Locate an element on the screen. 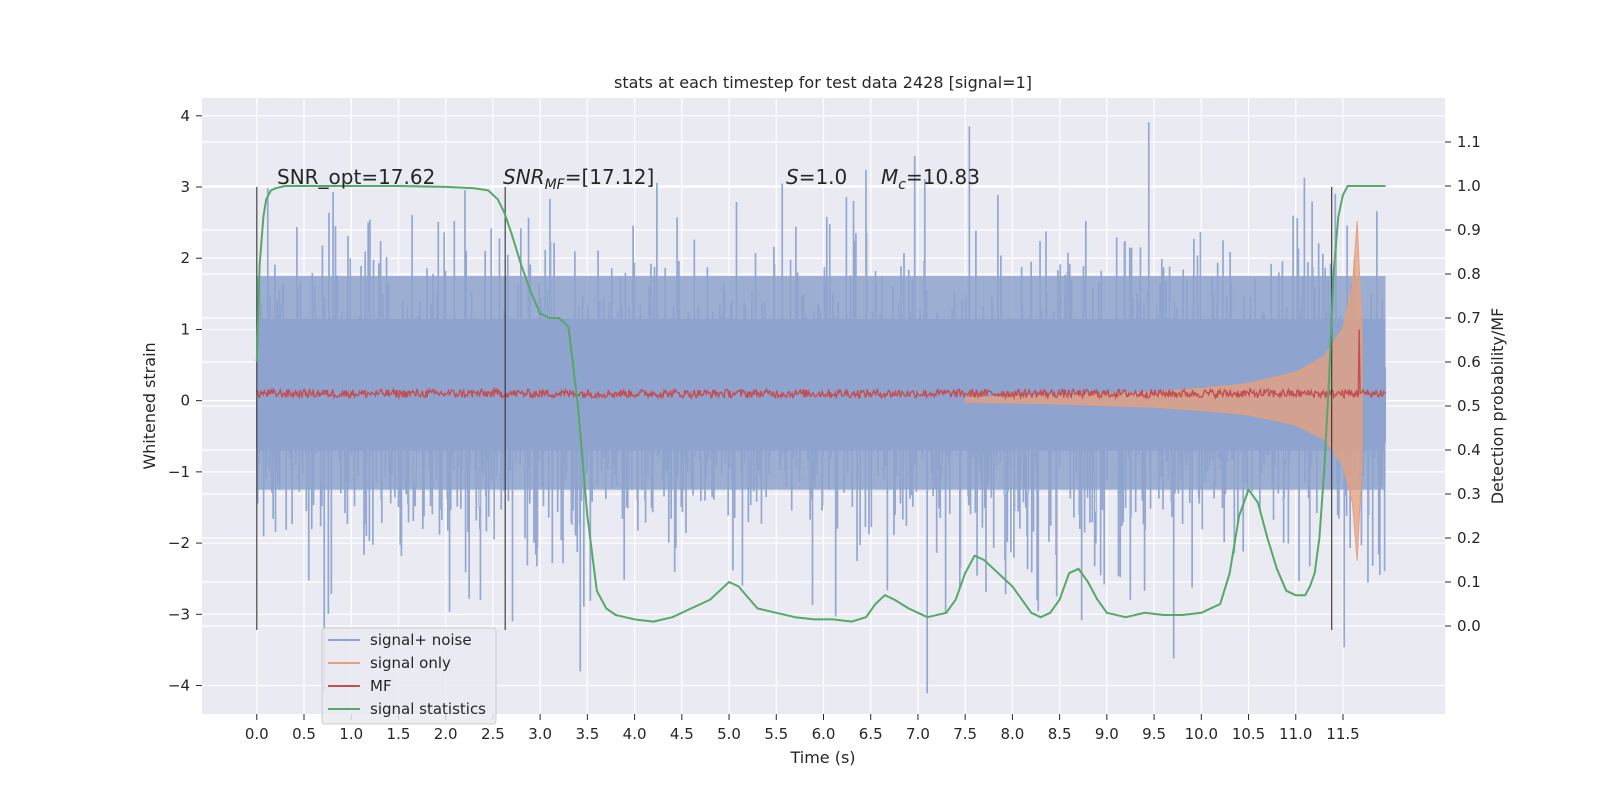  legend-label-signal-noise: signal+ noise is located at coordinates (421, 640).